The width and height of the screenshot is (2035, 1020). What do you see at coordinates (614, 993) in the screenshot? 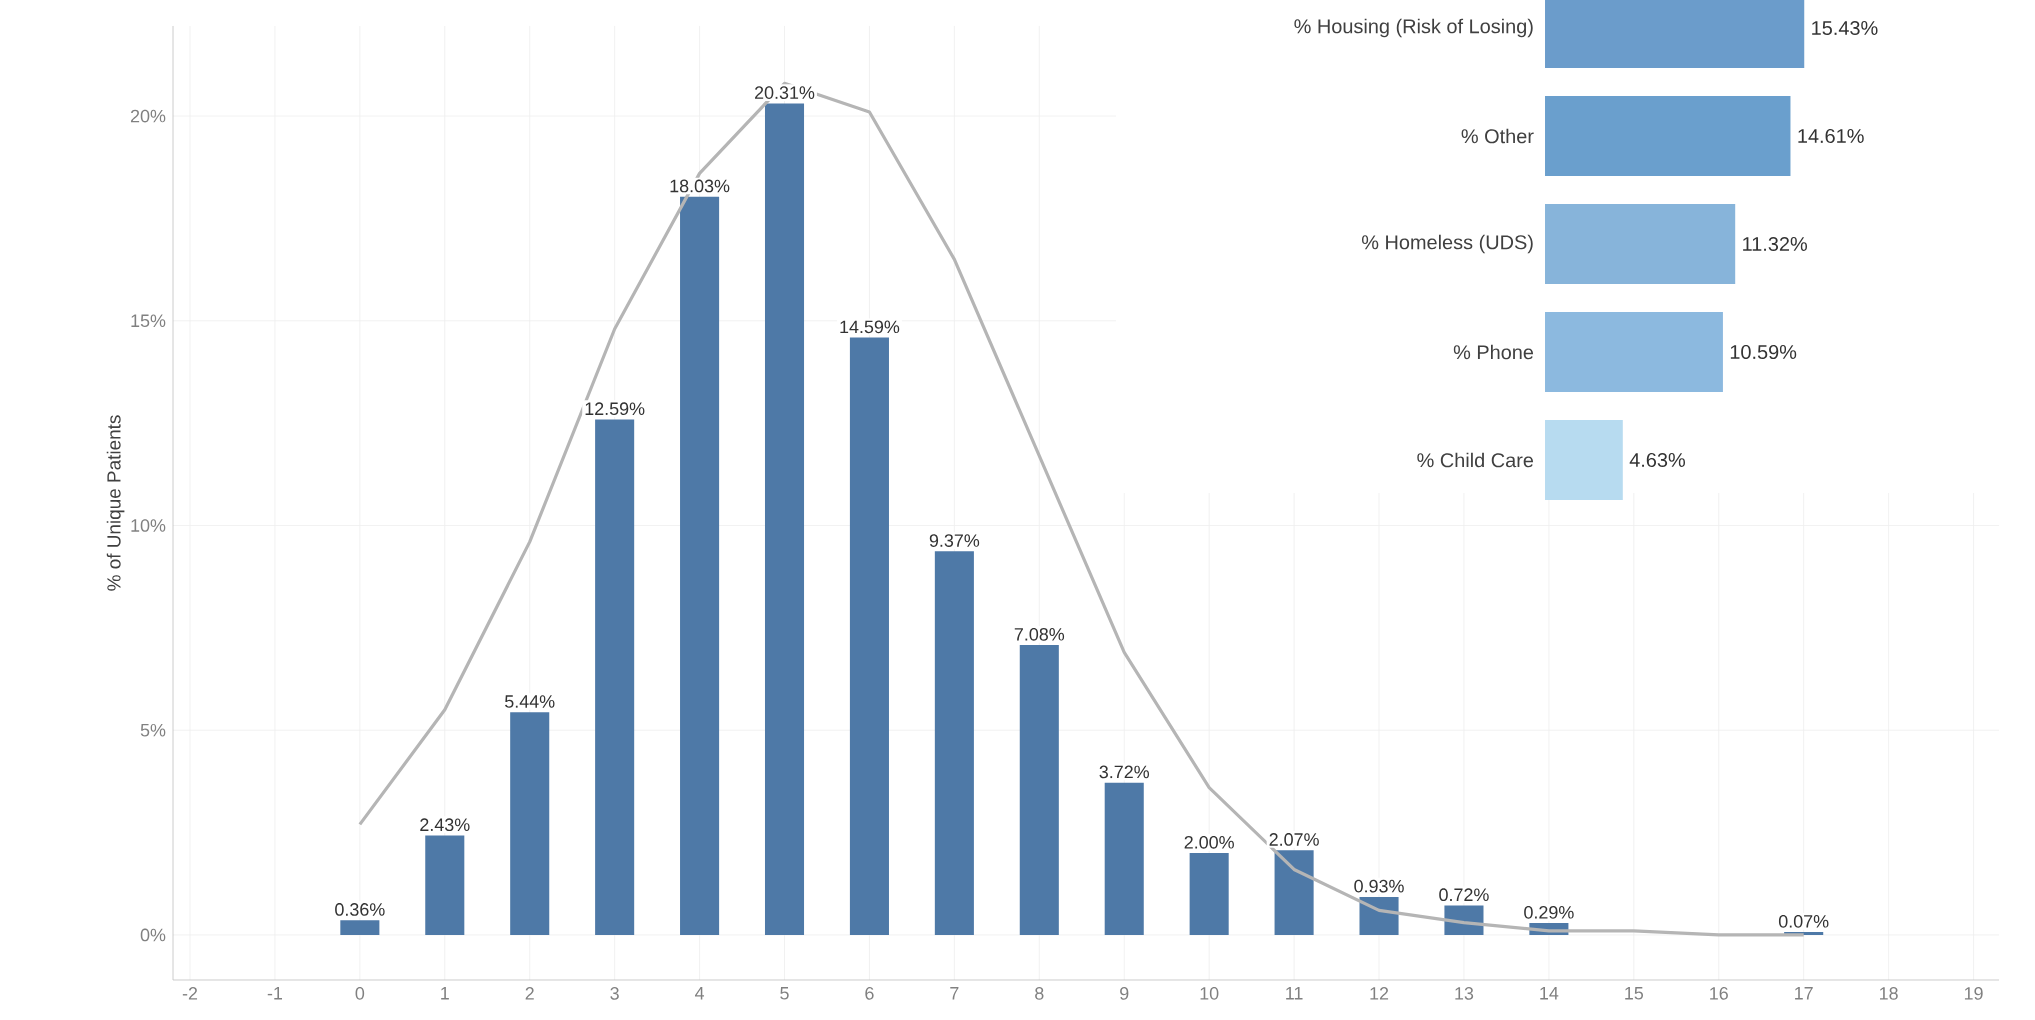
I see `x-tick-label: 3` at bounding box center [614, 993].